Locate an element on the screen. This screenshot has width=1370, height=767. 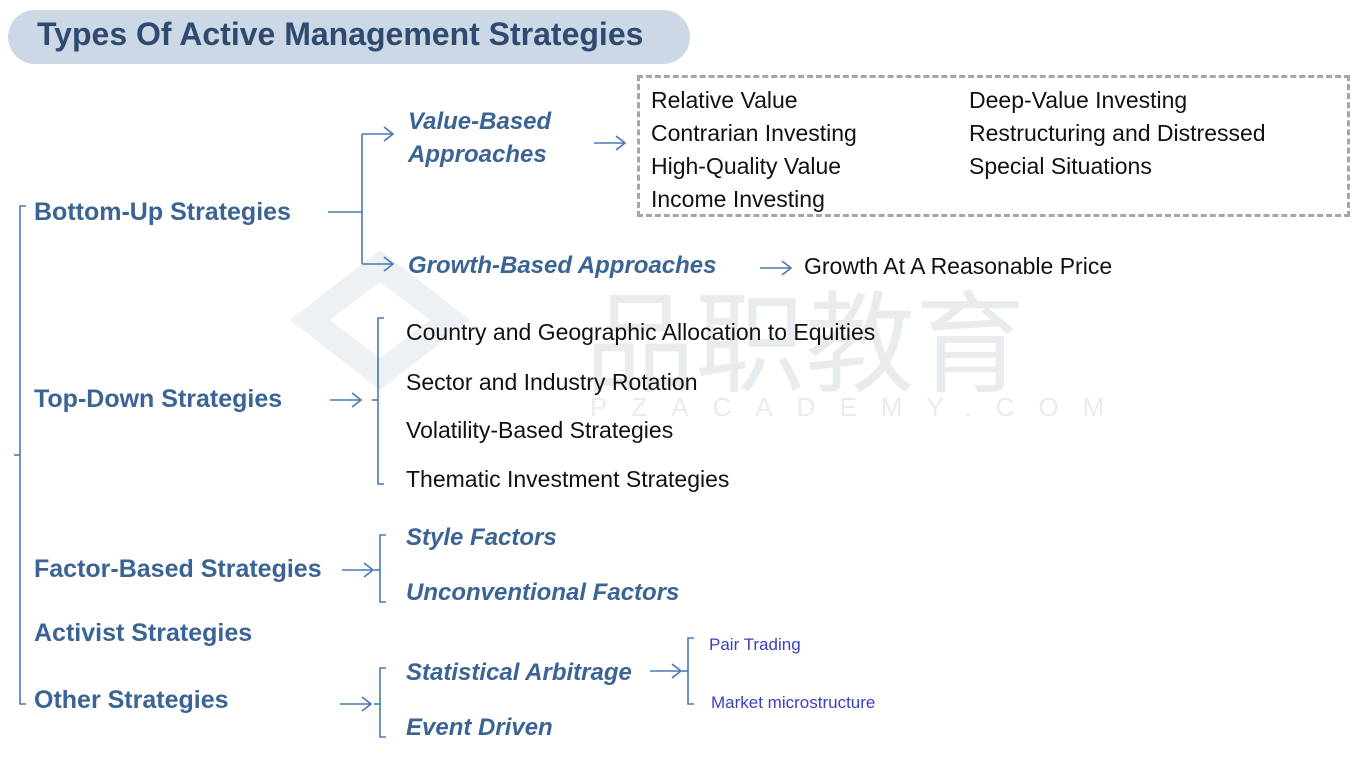
value-item: Restructuring and Distressed is located at coordinates (1117, 133).